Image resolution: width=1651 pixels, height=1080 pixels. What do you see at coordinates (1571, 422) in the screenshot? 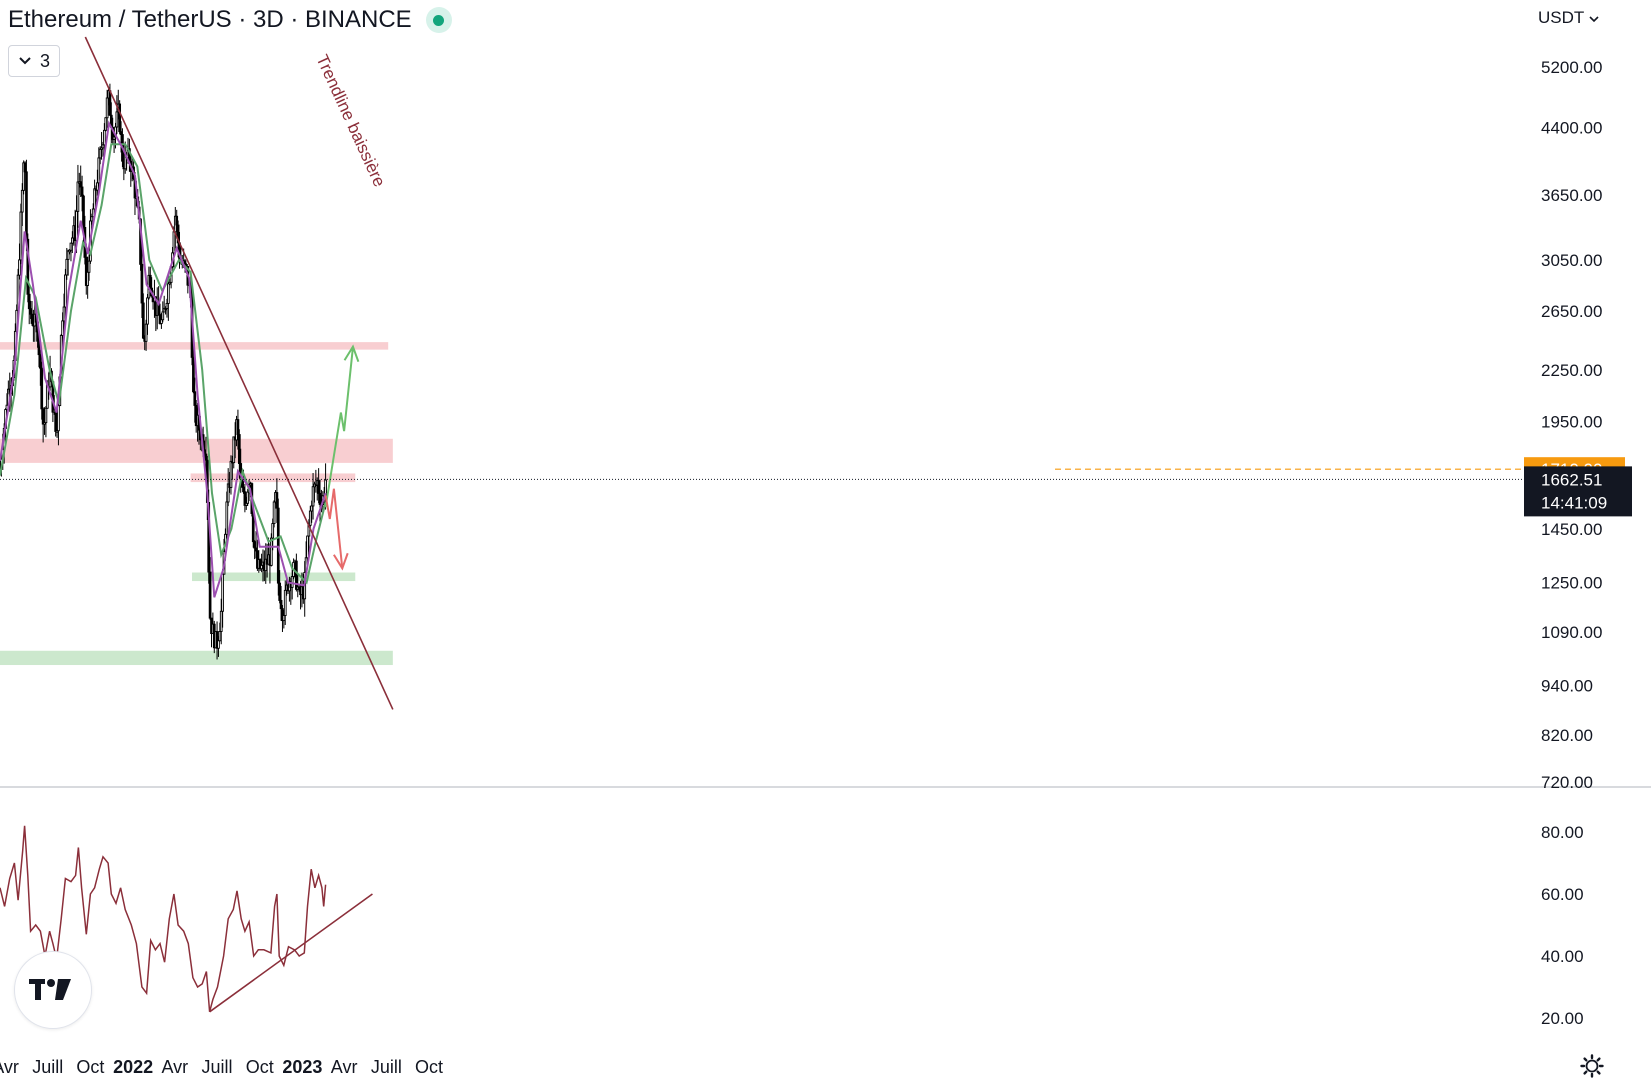
I see `price-tick-label: 1950.00` at bounding box center [1571, 422].